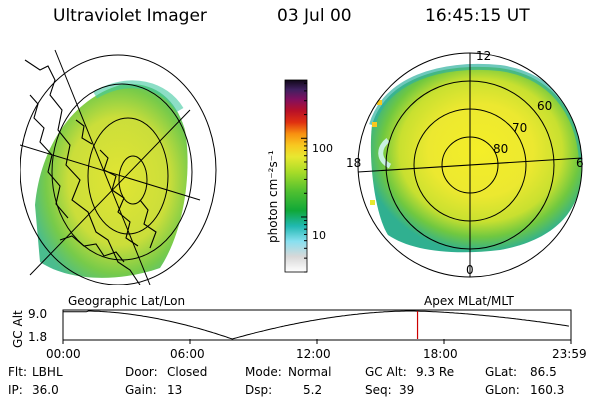 This screenshot has width=600, height=400. What do you see at coordinates (126, 301) in the screenshot?
I see `geographic-map-label: Geographic Lat/Lon` at bounding box center [126, 301].